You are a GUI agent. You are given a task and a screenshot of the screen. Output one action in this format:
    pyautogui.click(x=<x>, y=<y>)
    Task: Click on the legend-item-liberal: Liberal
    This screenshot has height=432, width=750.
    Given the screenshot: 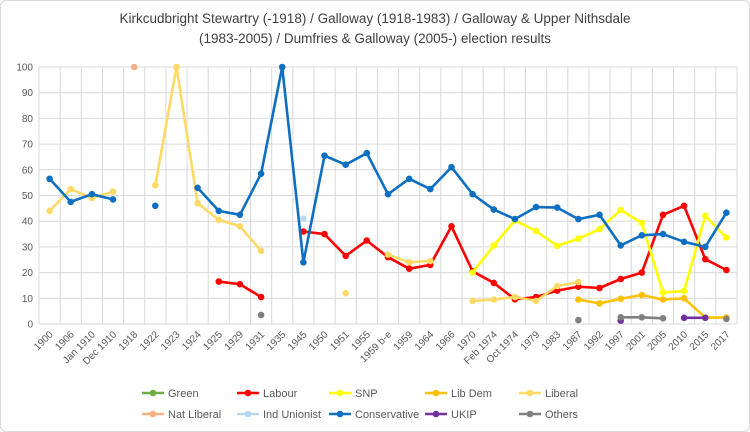 What is the action you would take?
    pyautogui.click(x=548, y=394)
    